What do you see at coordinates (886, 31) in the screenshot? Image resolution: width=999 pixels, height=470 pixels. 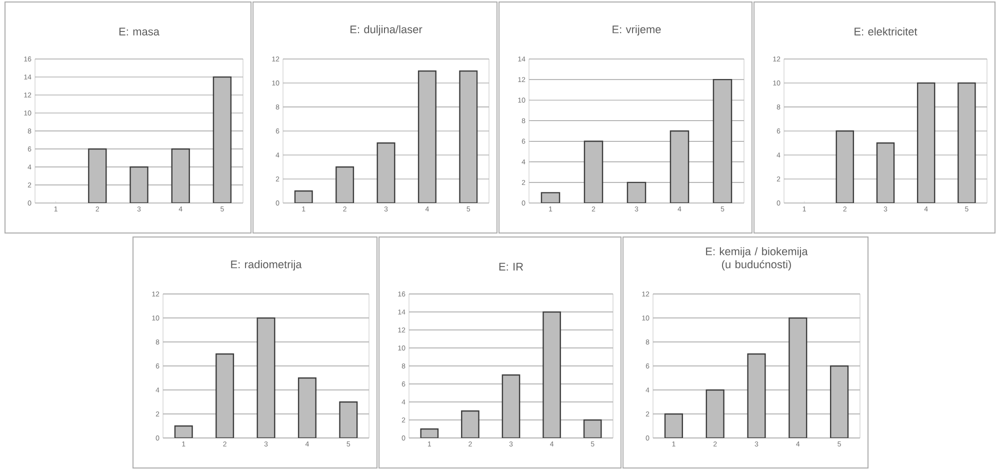 I see `chart-title: E: elektricitet` at bounding box center [886, 31].